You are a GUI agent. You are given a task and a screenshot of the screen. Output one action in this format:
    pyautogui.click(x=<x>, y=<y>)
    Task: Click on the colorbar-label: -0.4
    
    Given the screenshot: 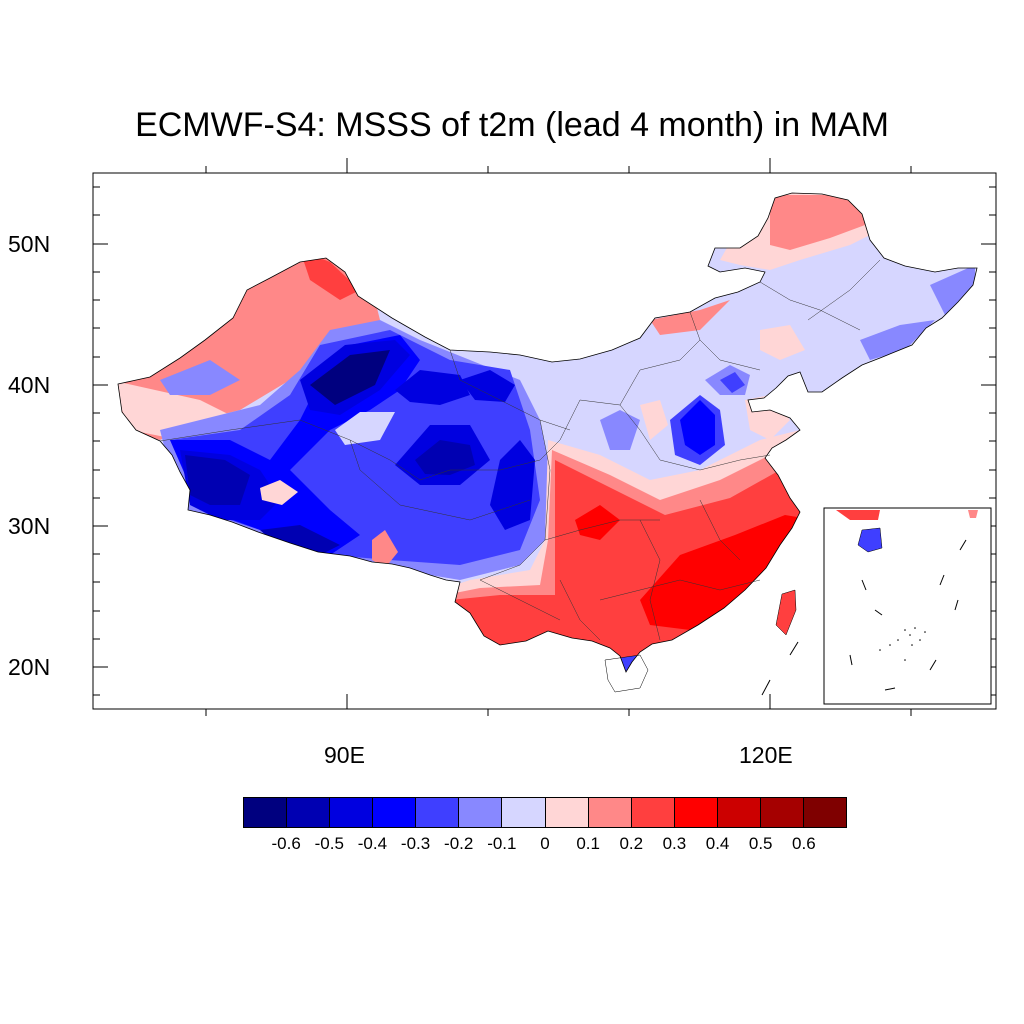 What is the action you would take?
    pyautogui.click(x=372, y=843)
    